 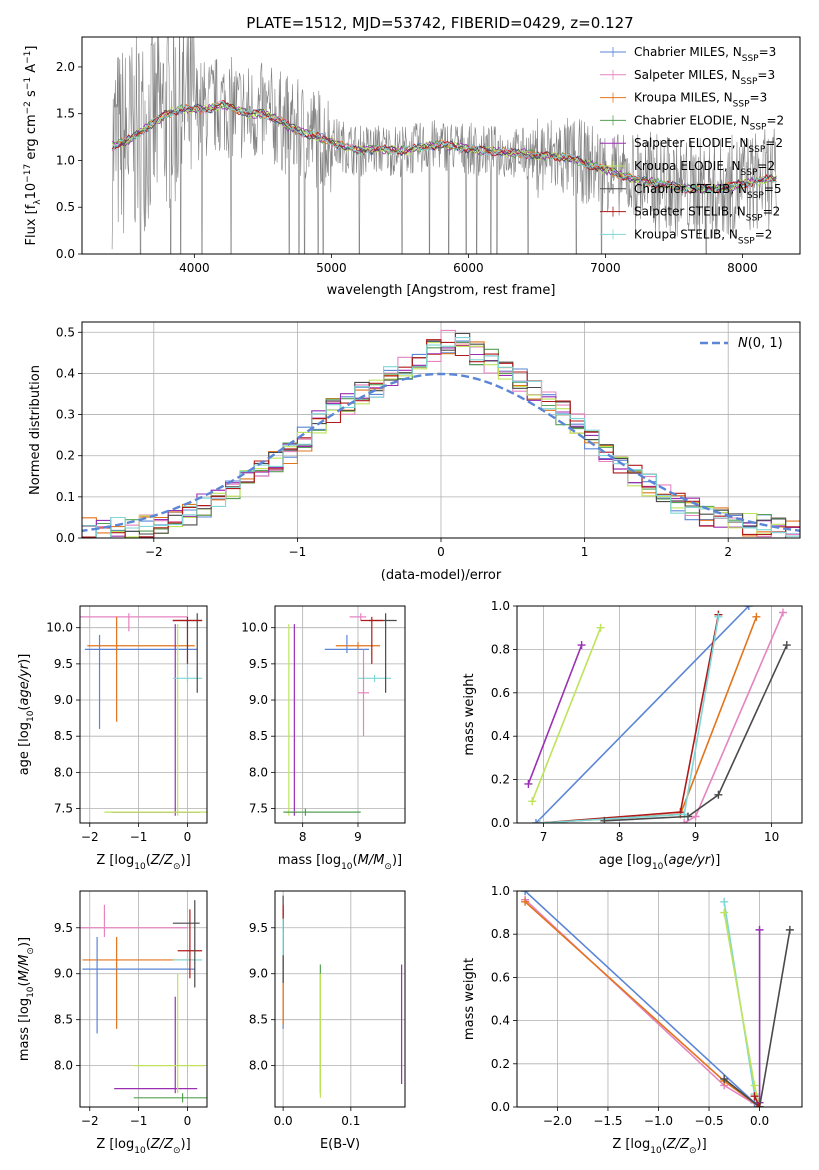 I want to click on y-tick-label: 1.5, so click(x=65, y=114).